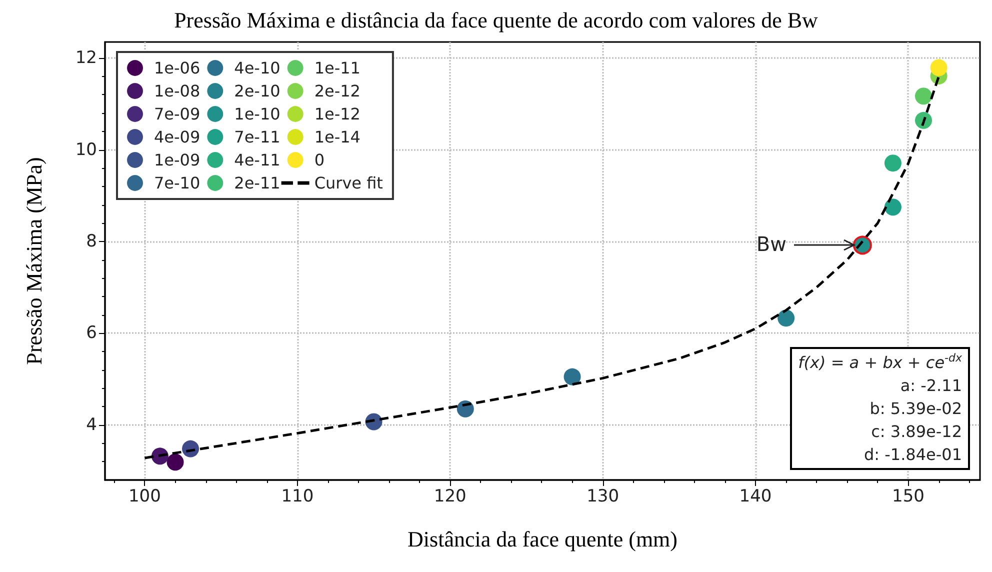 The image size is (992, 572). What do you see at coordinates (86, 150) in the screenshot?
I see `y-tick-label: 10` at bounding box center [86, 150].